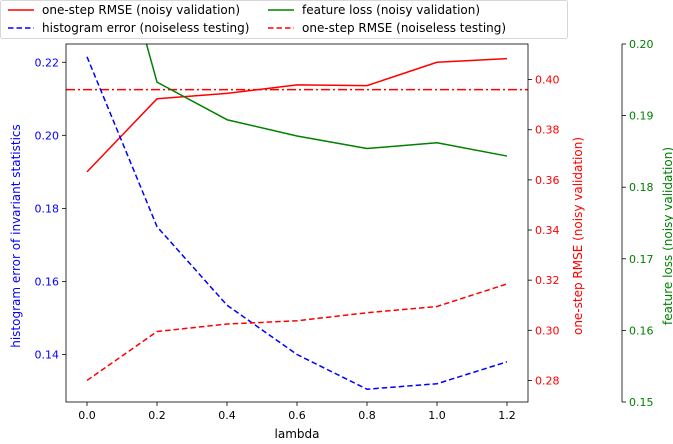  Describe the element at coordinates (641, 330) in the screenshot. I see `y-right-feature-loss-tick-label: 0.16` at that location.